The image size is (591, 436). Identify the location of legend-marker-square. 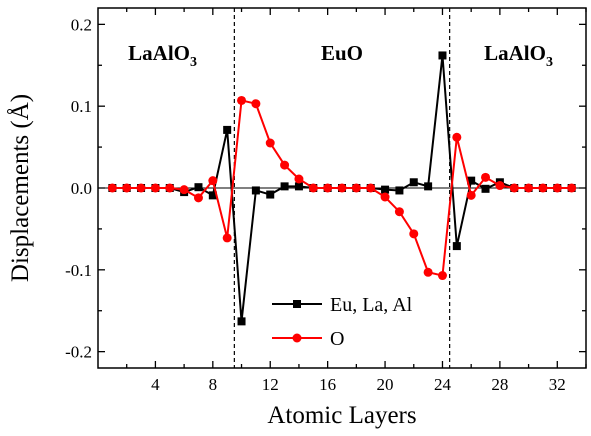
(297, 304).